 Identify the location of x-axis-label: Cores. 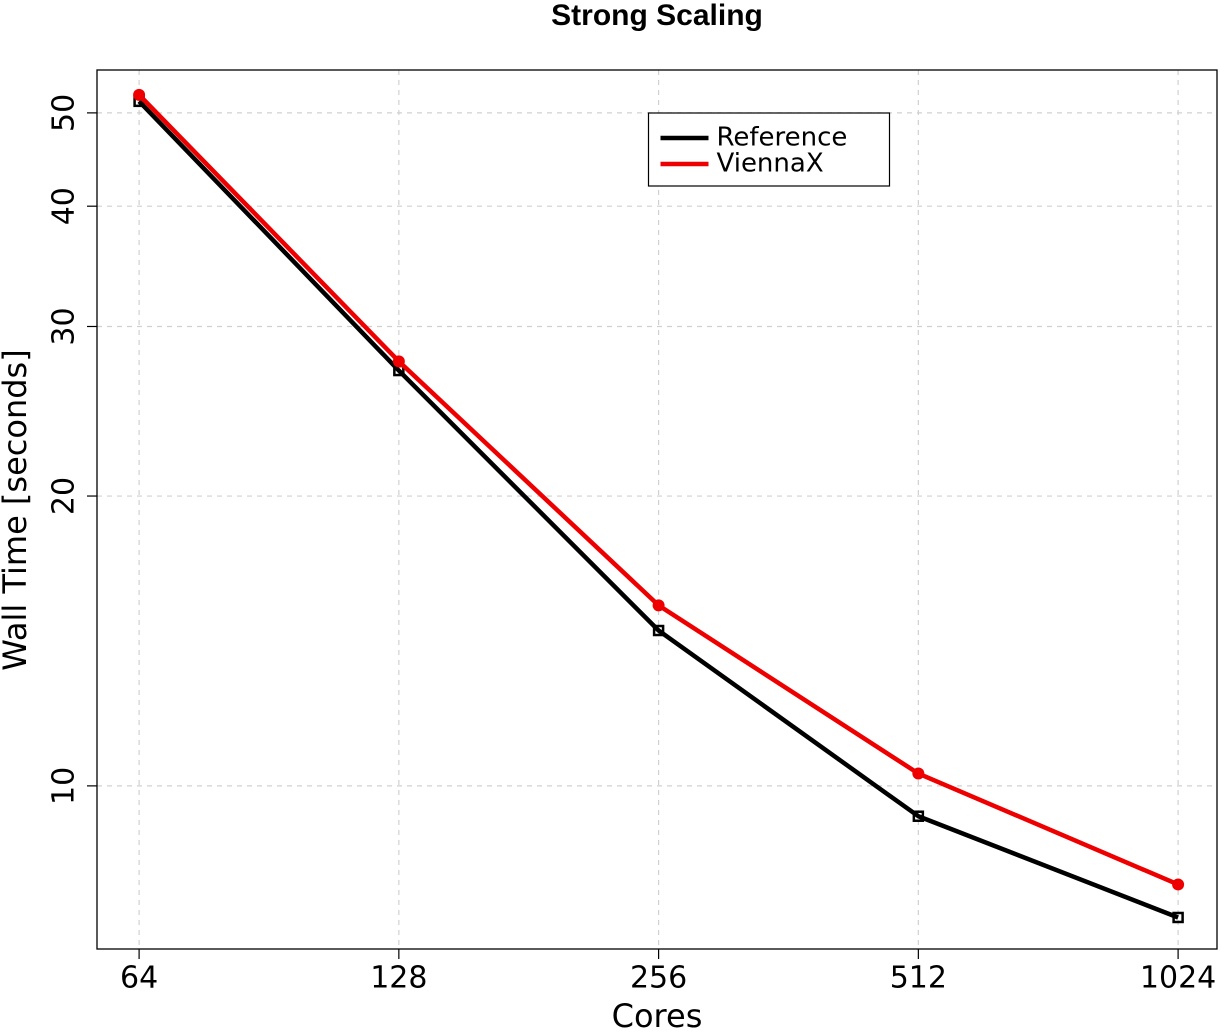
(657, 1016).